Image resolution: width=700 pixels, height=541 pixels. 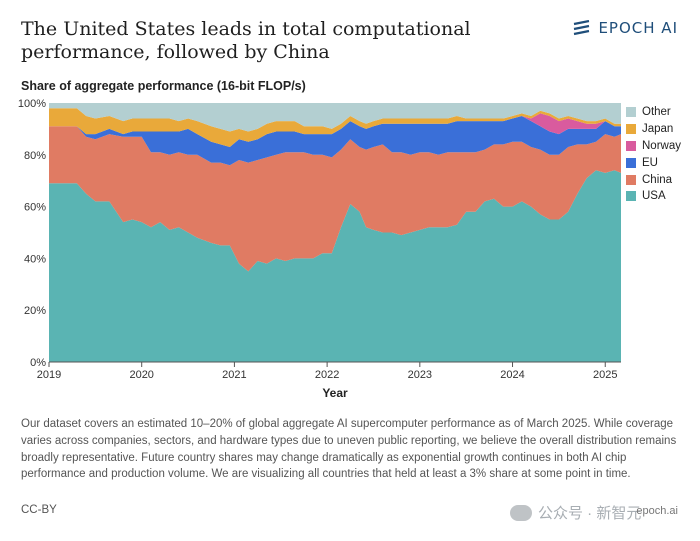 I want to click on x-tick-label: 2024, so click(x=512, y=375).